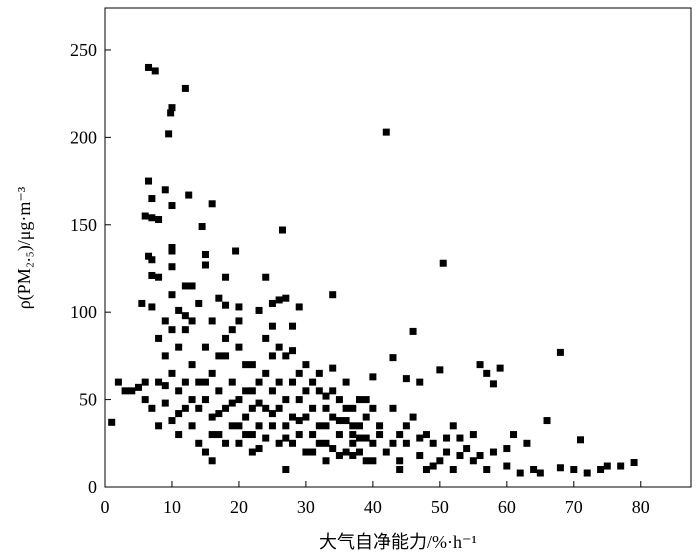 Image resolution: width=700 pixels, height=560 pixels. What do you see at coordinates (373, 507) in the screenshot?
I see `x-tick-label: 40` at bounding box center [373, 507].